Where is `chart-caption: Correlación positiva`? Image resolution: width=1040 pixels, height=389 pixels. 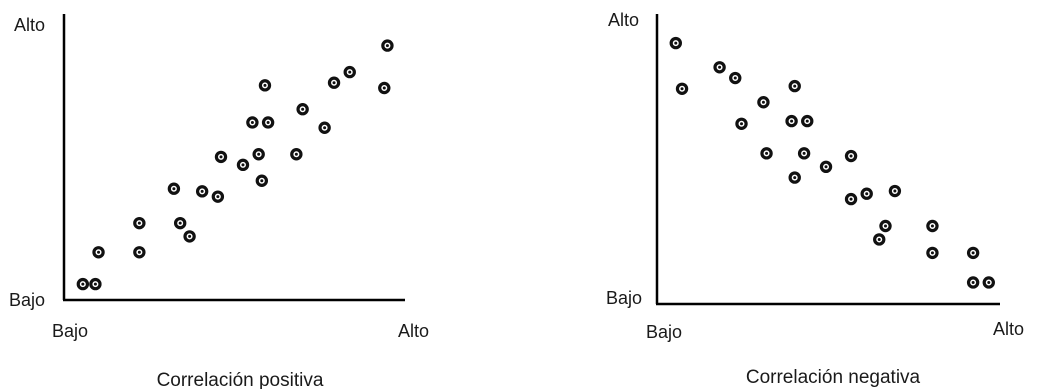
chart-caption: Correlación positiva is located at coordinates (240, 379).